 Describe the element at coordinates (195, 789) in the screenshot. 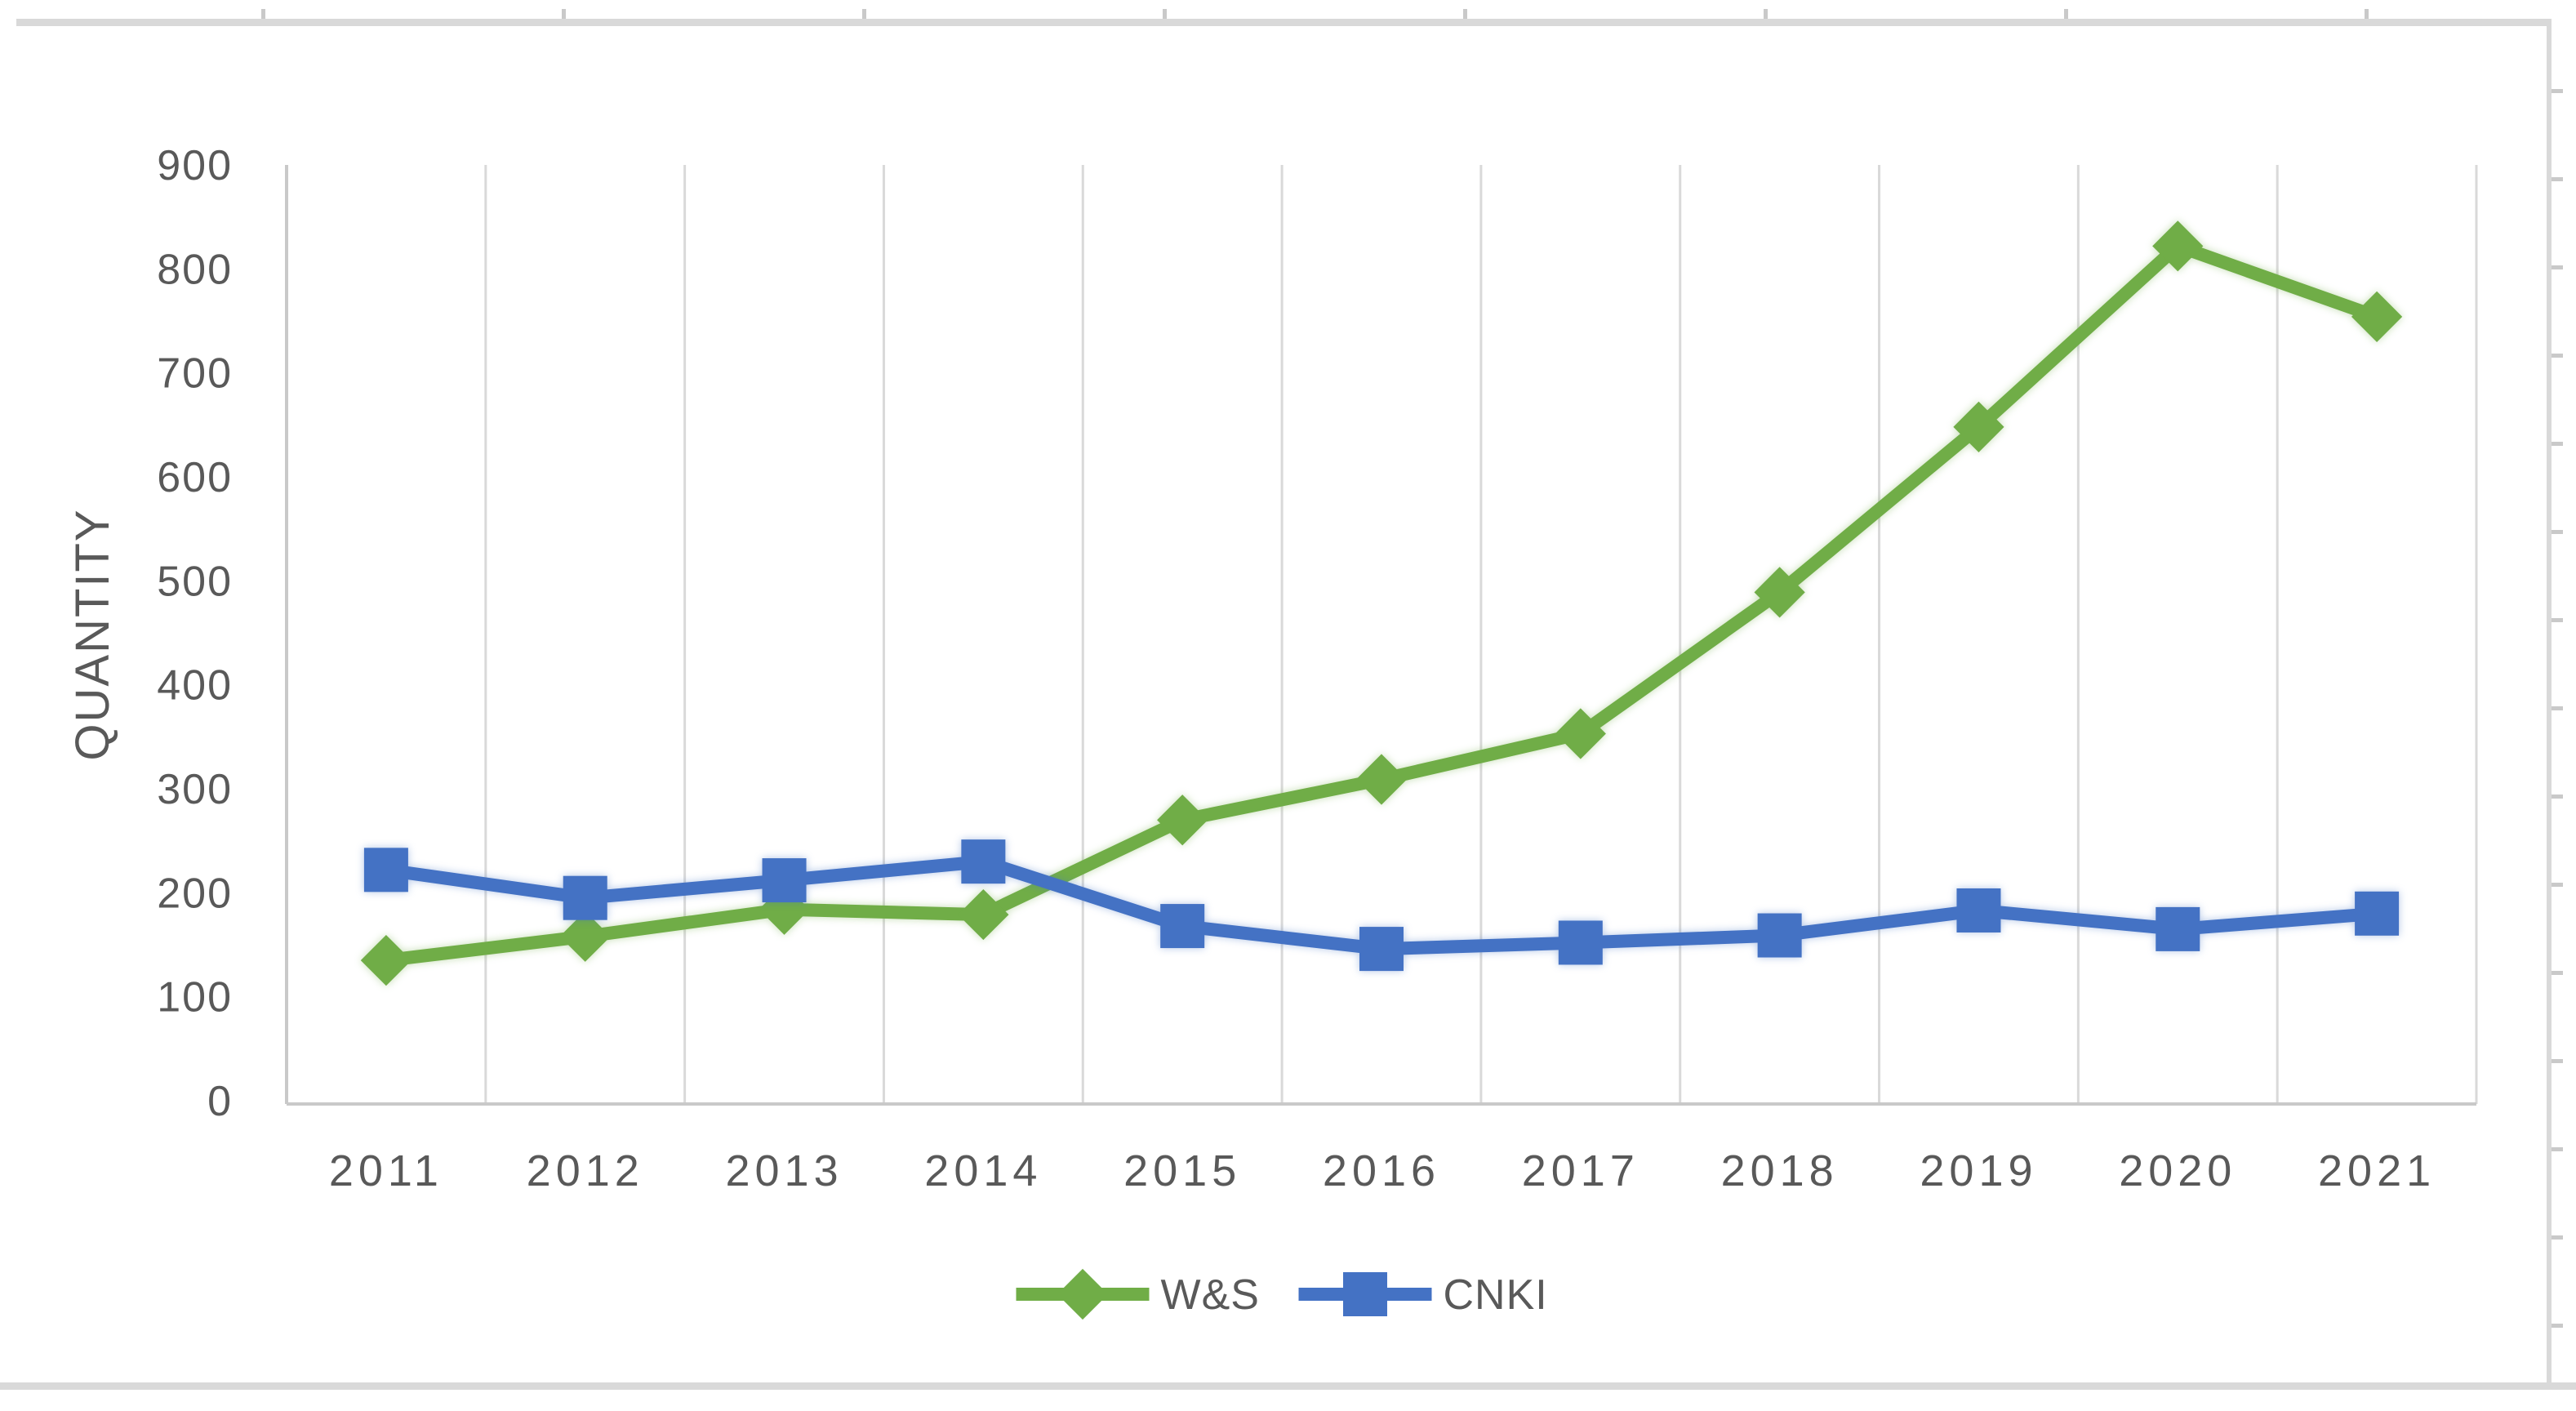

I see `y-tick-label: 300` at that location.